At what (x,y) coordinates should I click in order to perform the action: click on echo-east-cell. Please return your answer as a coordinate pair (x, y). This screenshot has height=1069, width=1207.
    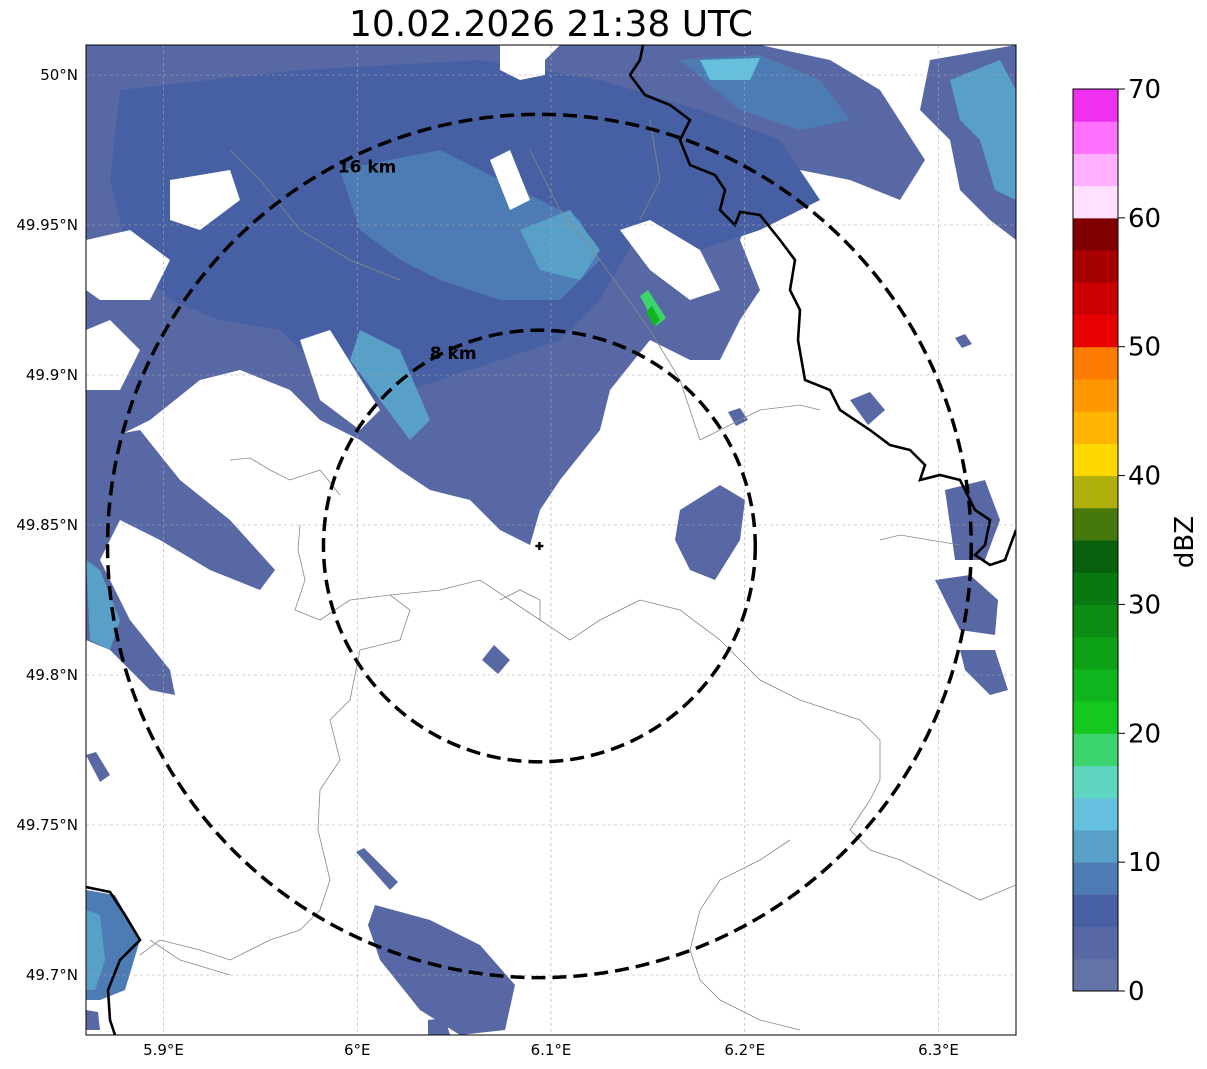
    Looking at the image, I should click on (710, 532).